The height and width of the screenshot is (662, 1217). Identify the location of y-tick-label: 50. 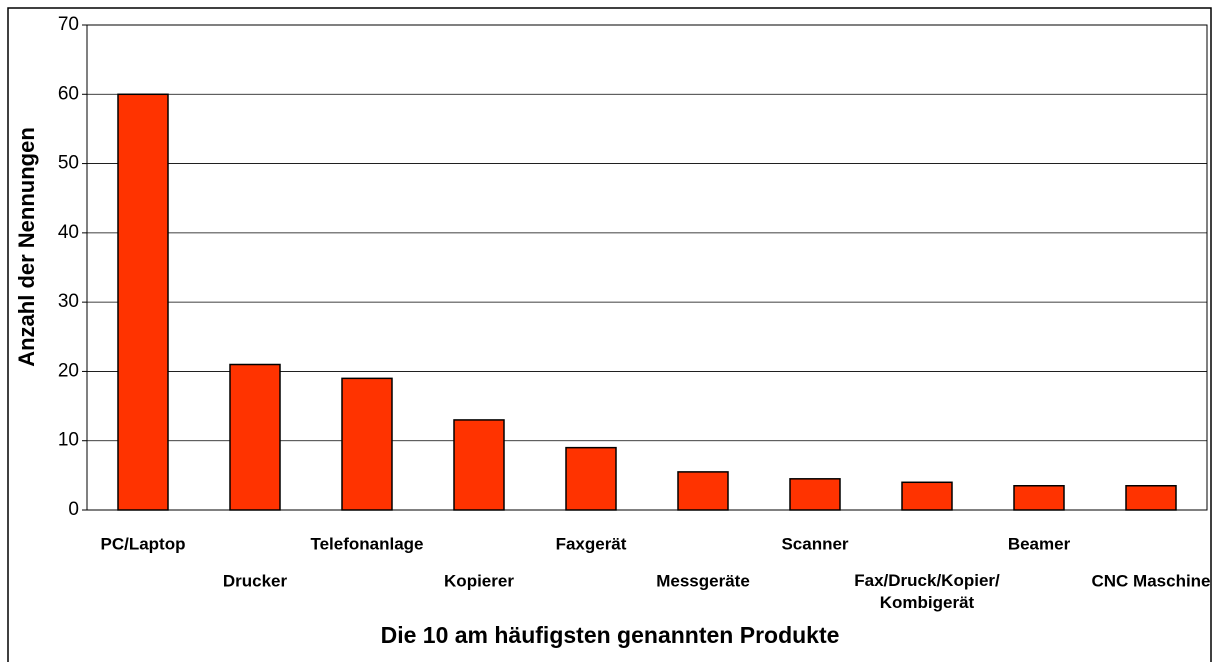
(68, 163).